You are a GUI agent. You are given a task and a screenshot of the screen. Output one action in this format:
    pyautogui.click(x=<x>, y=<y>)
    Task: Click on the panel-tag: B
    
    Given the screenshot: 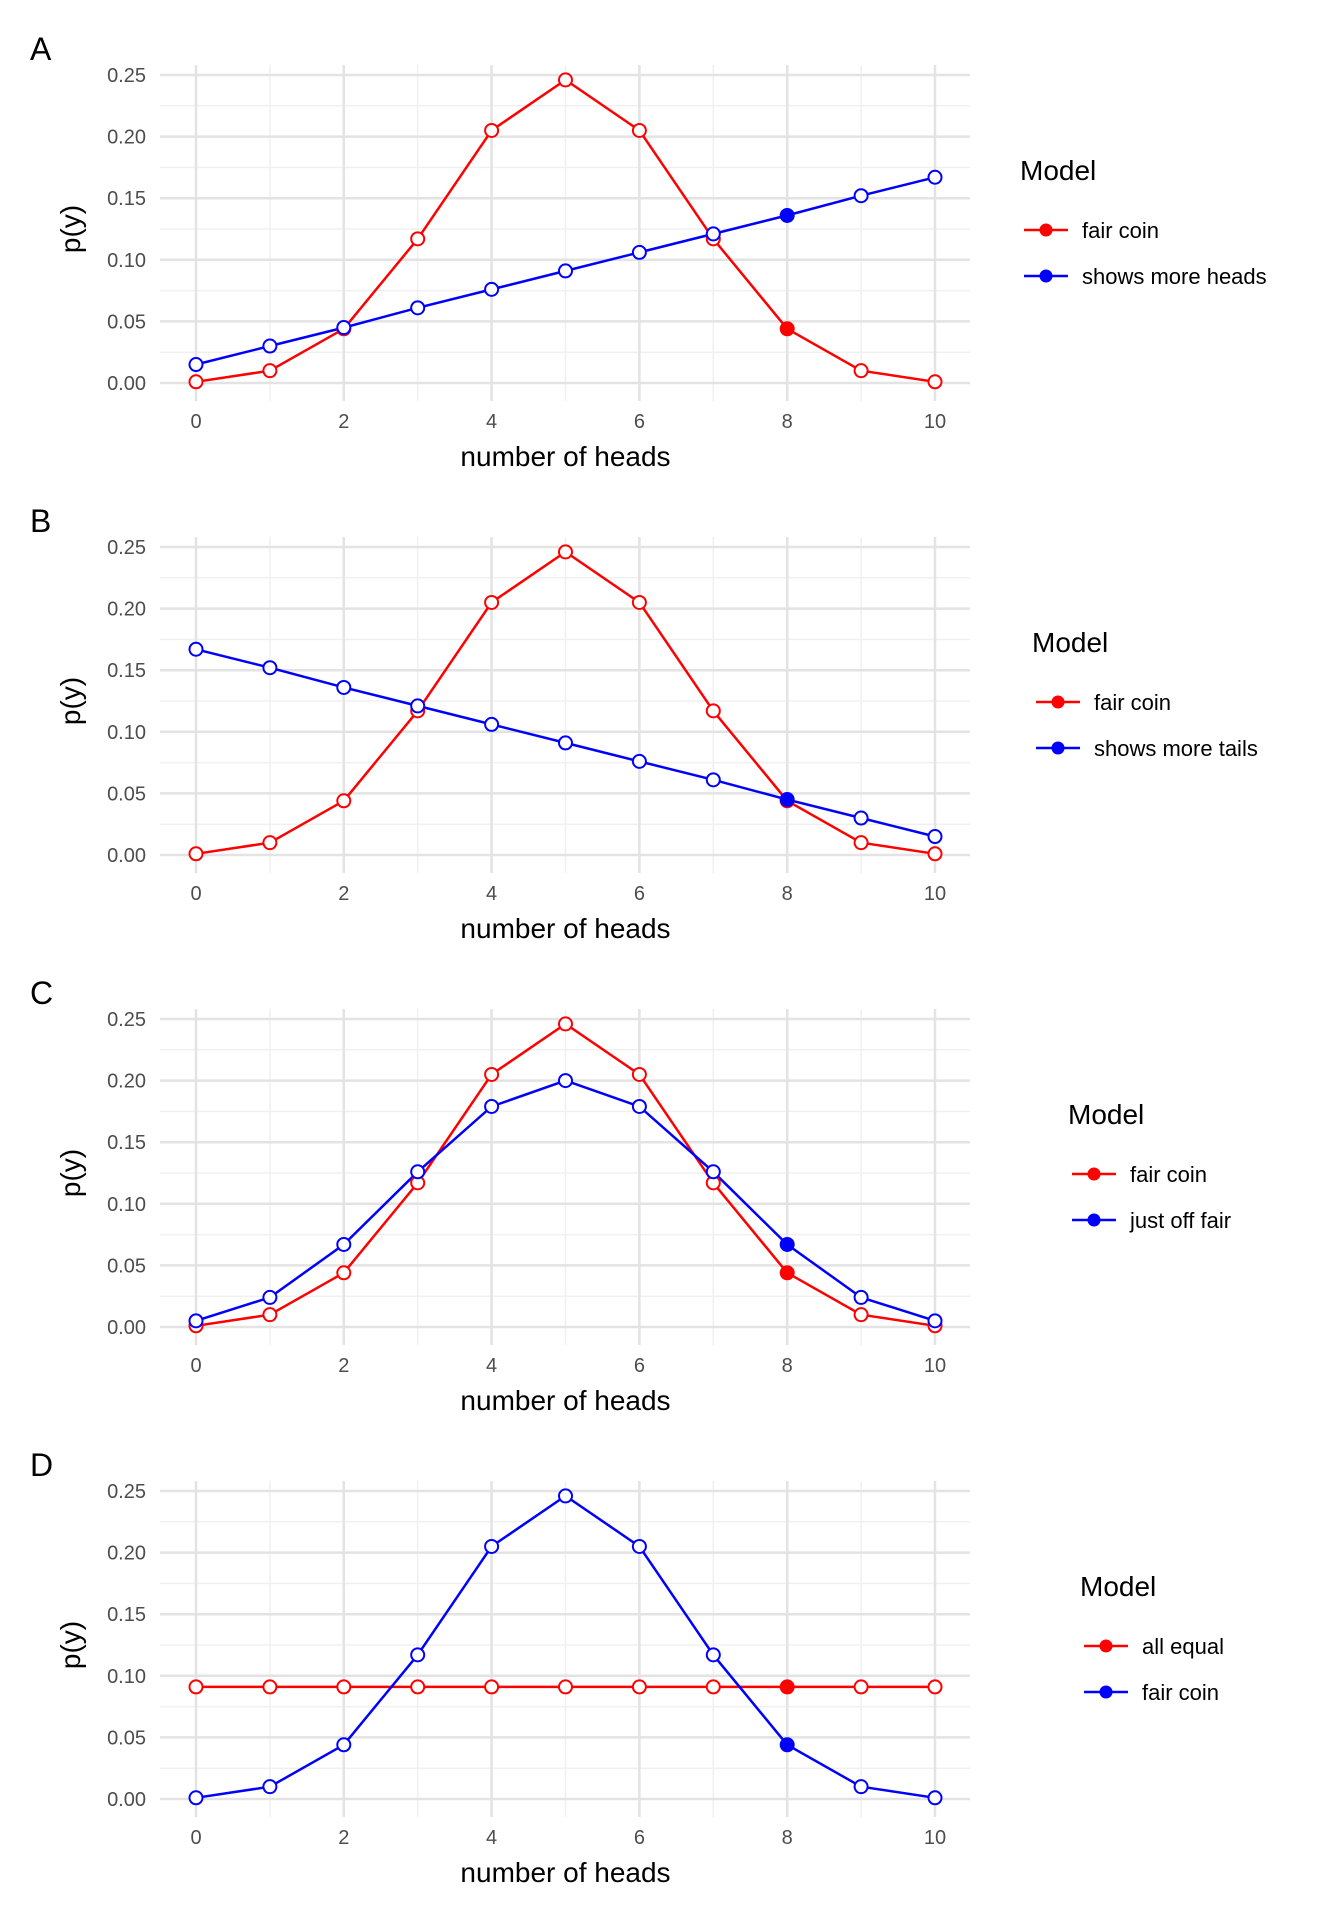 What is the action you would take?
    pyautogui.click(x=40, y=521)
    